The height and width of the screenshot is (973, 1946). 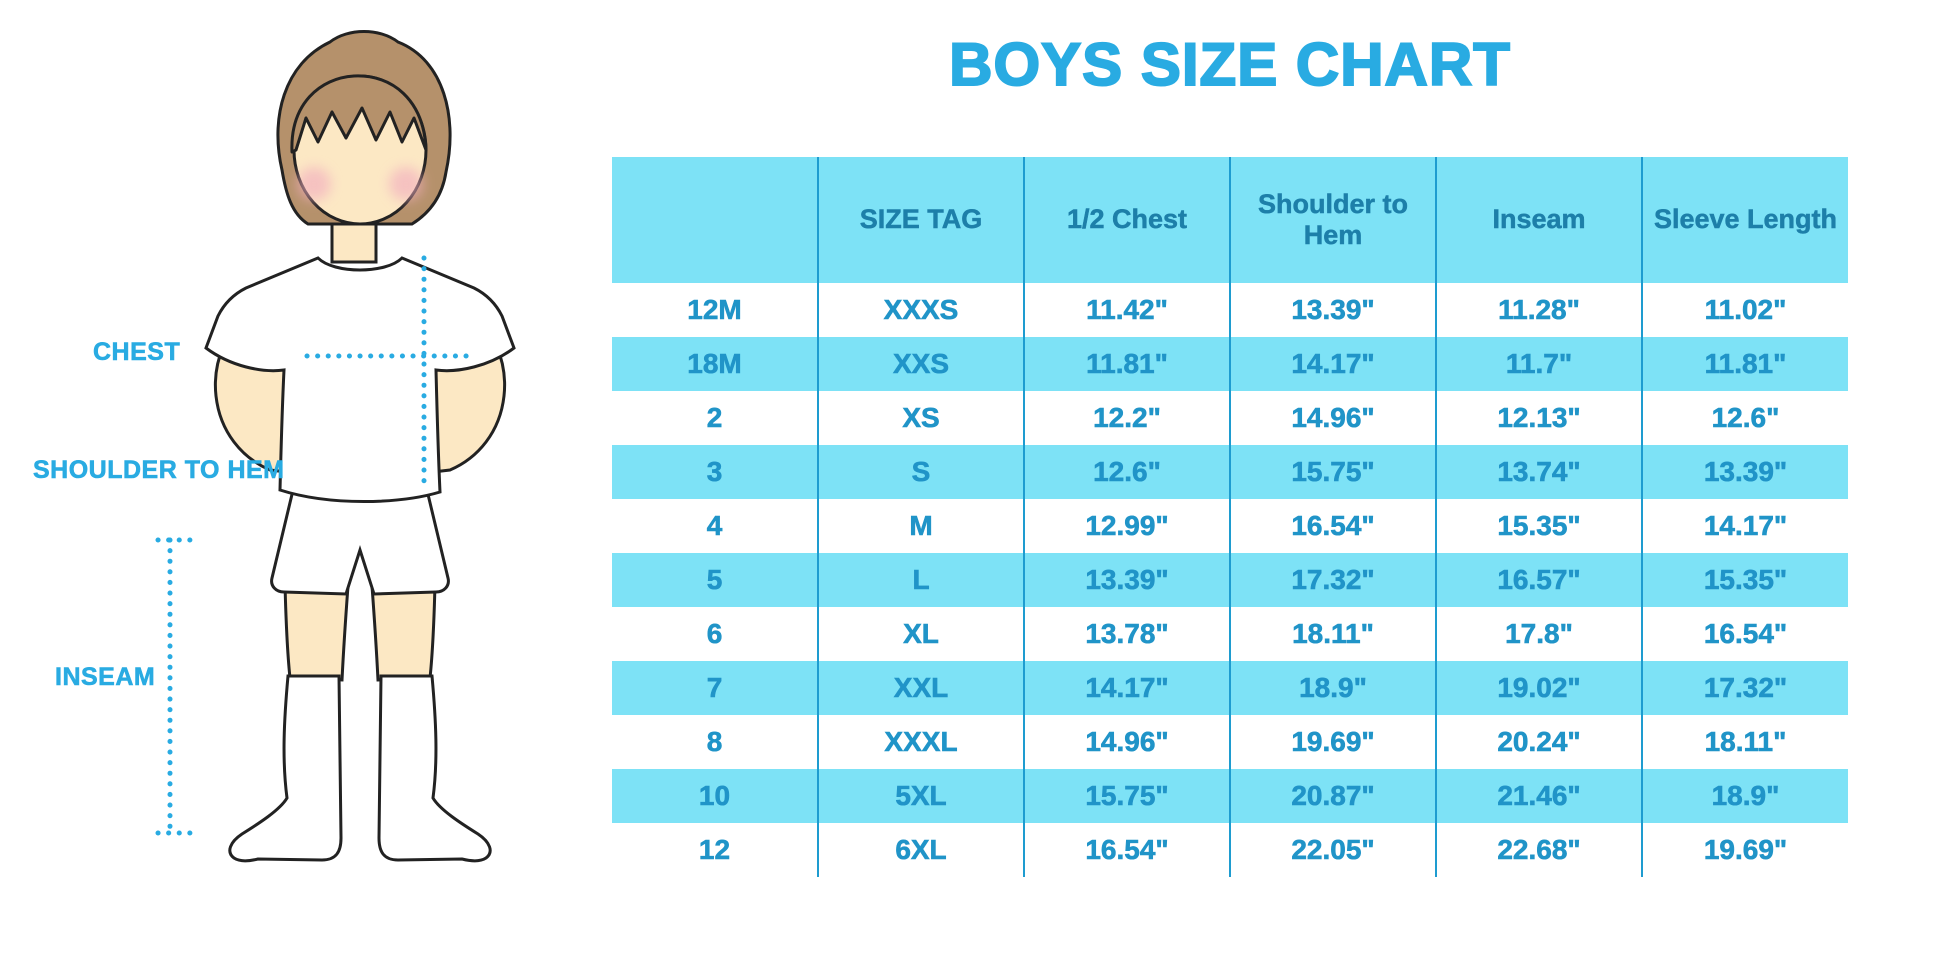 What do you see at coordinates (314, 184) in the screenshot?
I see `boy-left-cheek` at bounding box center [314, 184].